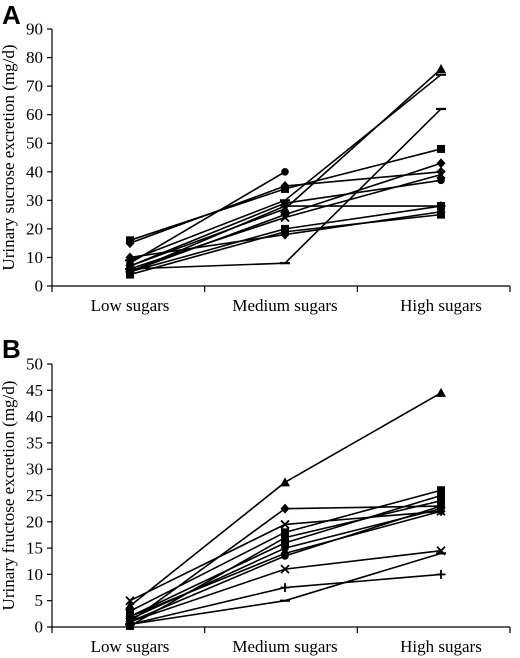  I want to click on y-axis-title: Urinary sucrose excretion (mg/d), so click(9, 157).